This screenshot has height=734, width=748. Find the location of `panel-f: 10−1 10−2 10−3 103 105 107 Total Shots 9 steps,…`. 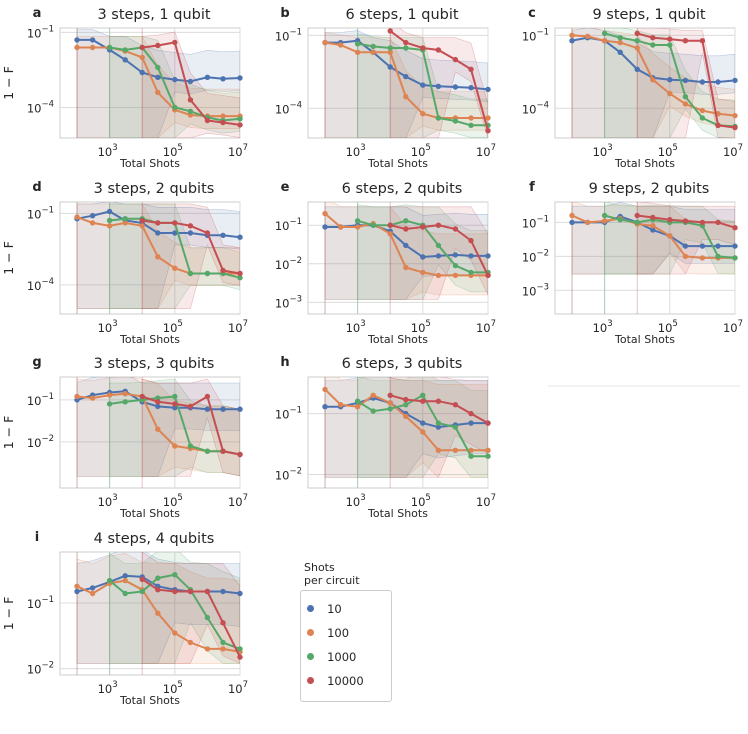

panel-f: 10−1 10−2 10−3 103 105 107 Total Shots 9 steps,… is located at coordinates (632, 263).